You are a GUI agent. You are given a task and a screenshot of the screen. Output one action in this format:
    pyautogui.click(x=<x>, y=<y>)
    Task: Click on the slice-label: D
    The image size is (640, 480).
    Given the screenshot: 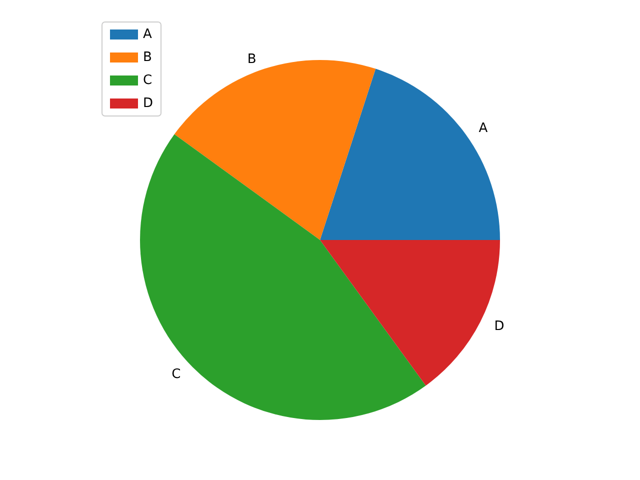 What is the action you would take?
    pyautogui.click(x=499, y=326)
    